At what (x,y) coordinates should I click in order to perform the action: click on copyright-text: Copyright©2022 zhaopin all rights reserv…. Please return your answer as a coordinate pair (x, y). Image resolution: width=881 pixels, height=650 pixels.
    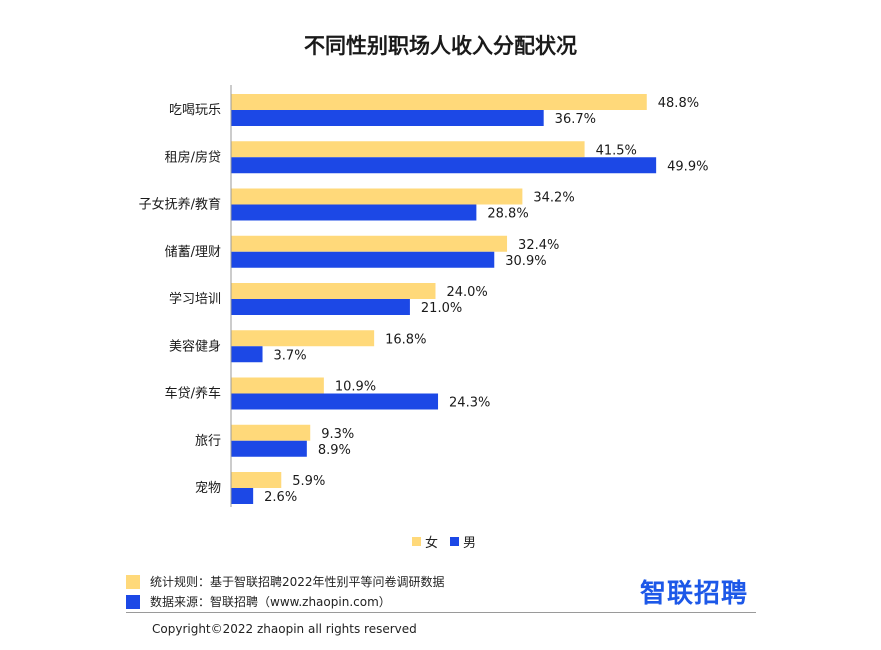
    Looking at the image, I should click on (284, 629).